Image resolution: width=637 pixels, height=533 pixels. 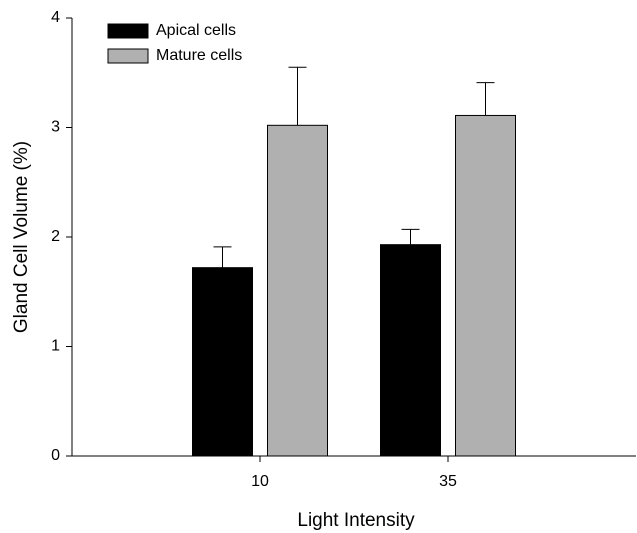 I want to click on y-tick-label: 1, so click(x=55, y=346).